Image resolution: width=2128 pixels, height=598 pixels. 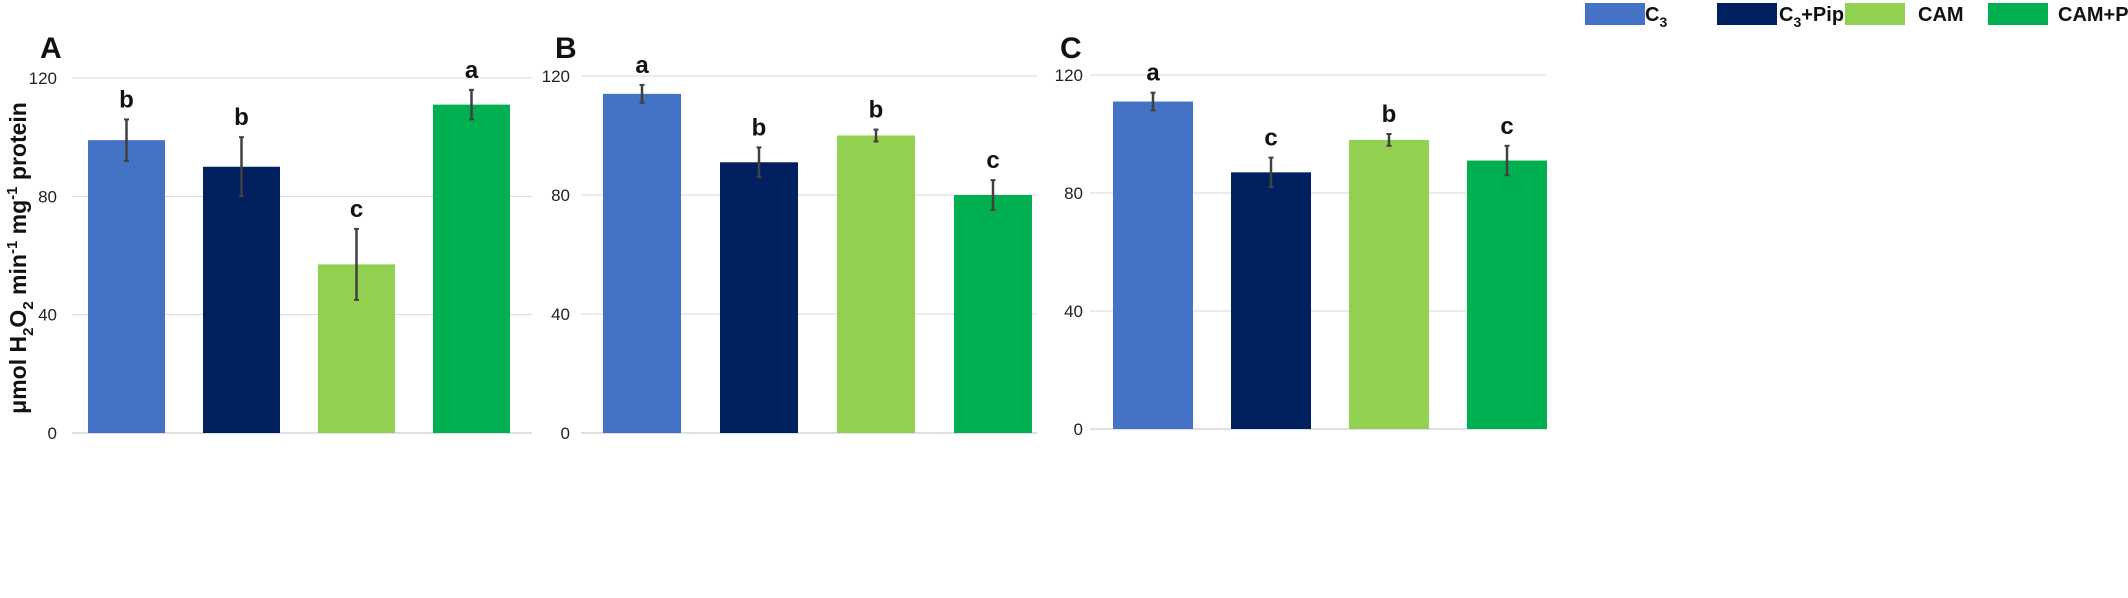 I want to click on legend-label: CAM+Pip, so click(x=2093, y=15).